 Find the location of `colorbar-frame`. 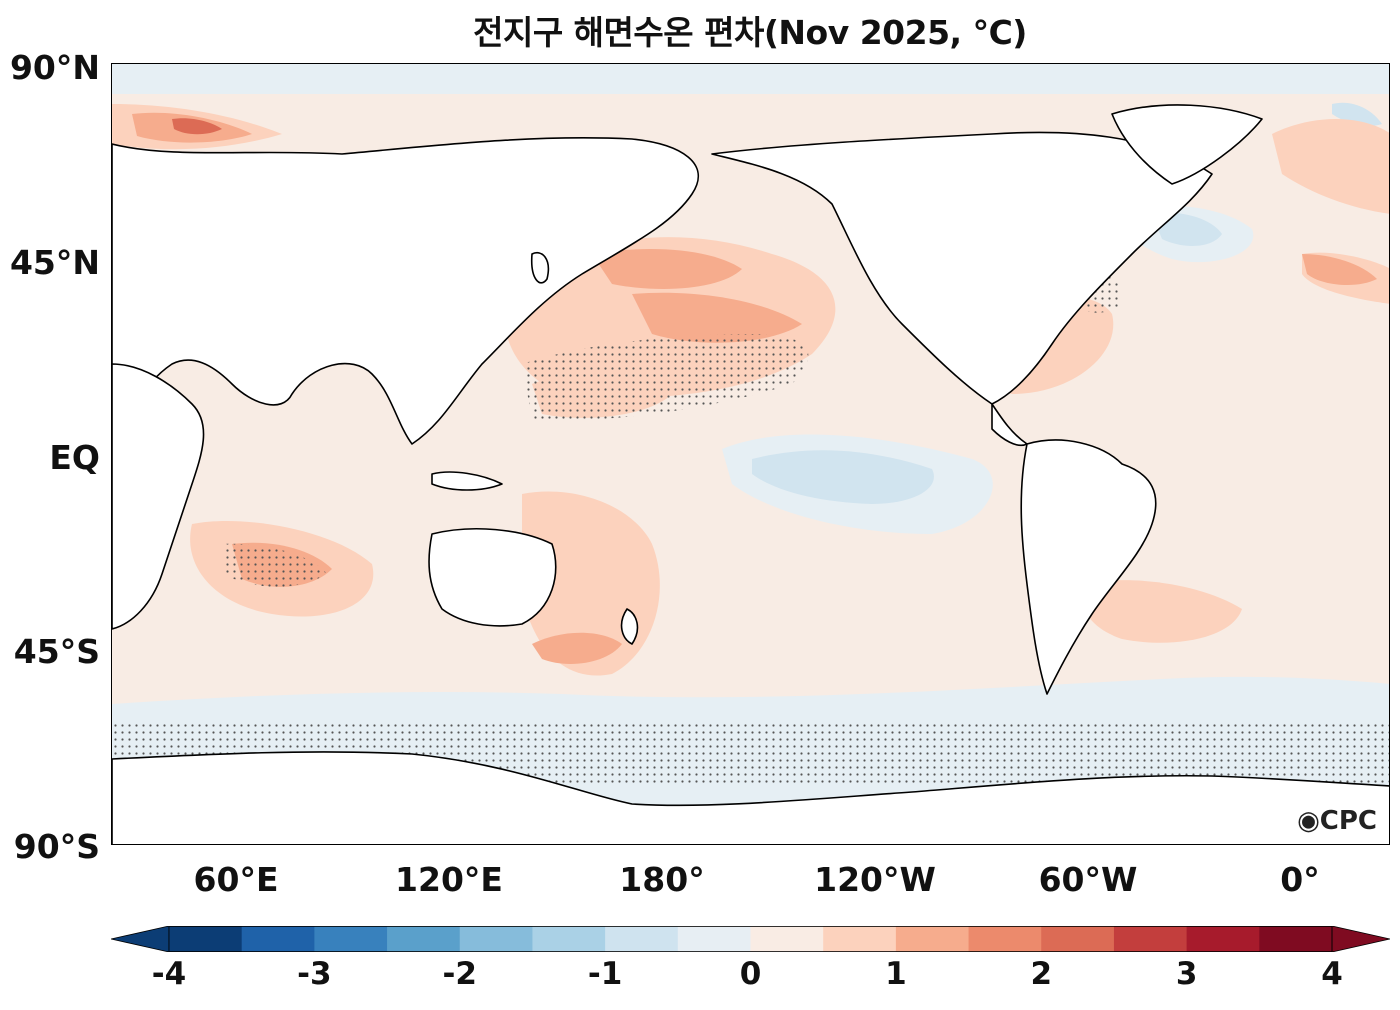

colorbar-frame is located at coordinates (750, 939).